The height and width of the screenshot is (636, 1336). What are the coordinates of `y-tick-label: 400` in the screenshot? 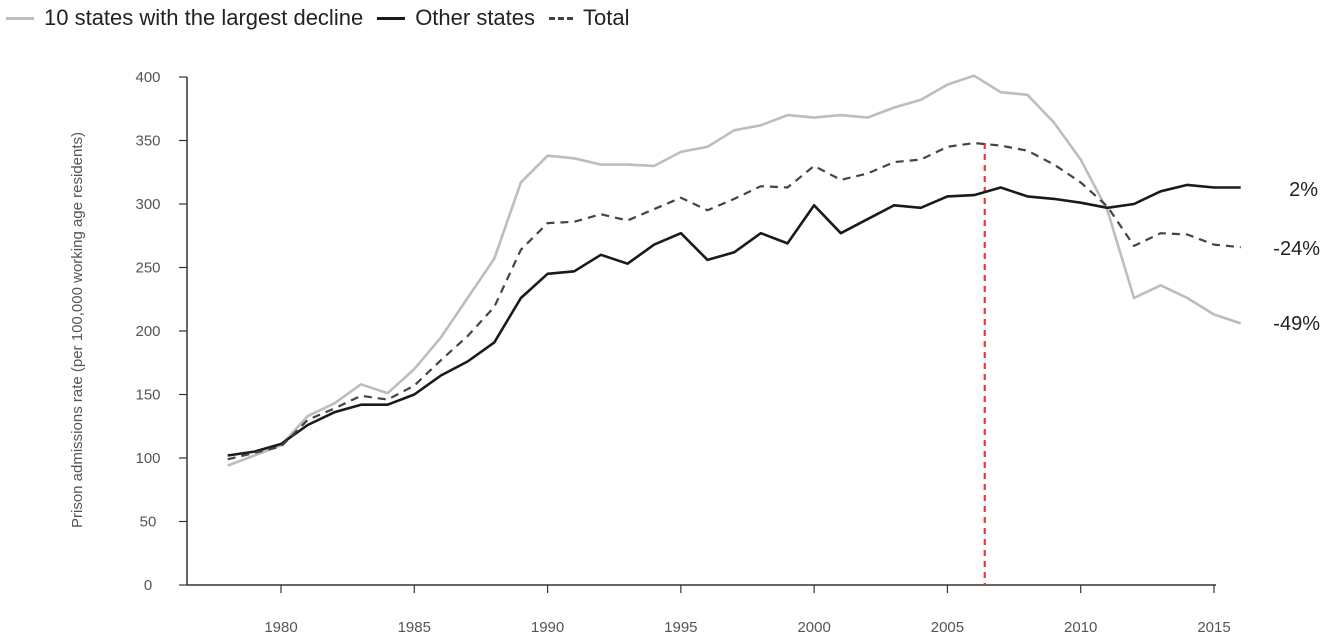 It's located at (147, 77).